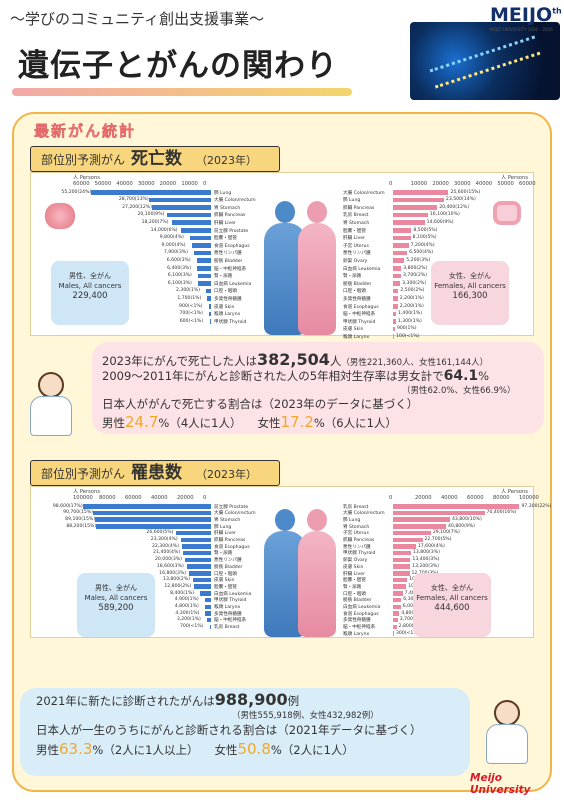  What do you see at coordinates (359, 322) in the screenshot?
I see `mortality-female-site: 甲状腺 Thyroid` at bounding box center [359, 322].